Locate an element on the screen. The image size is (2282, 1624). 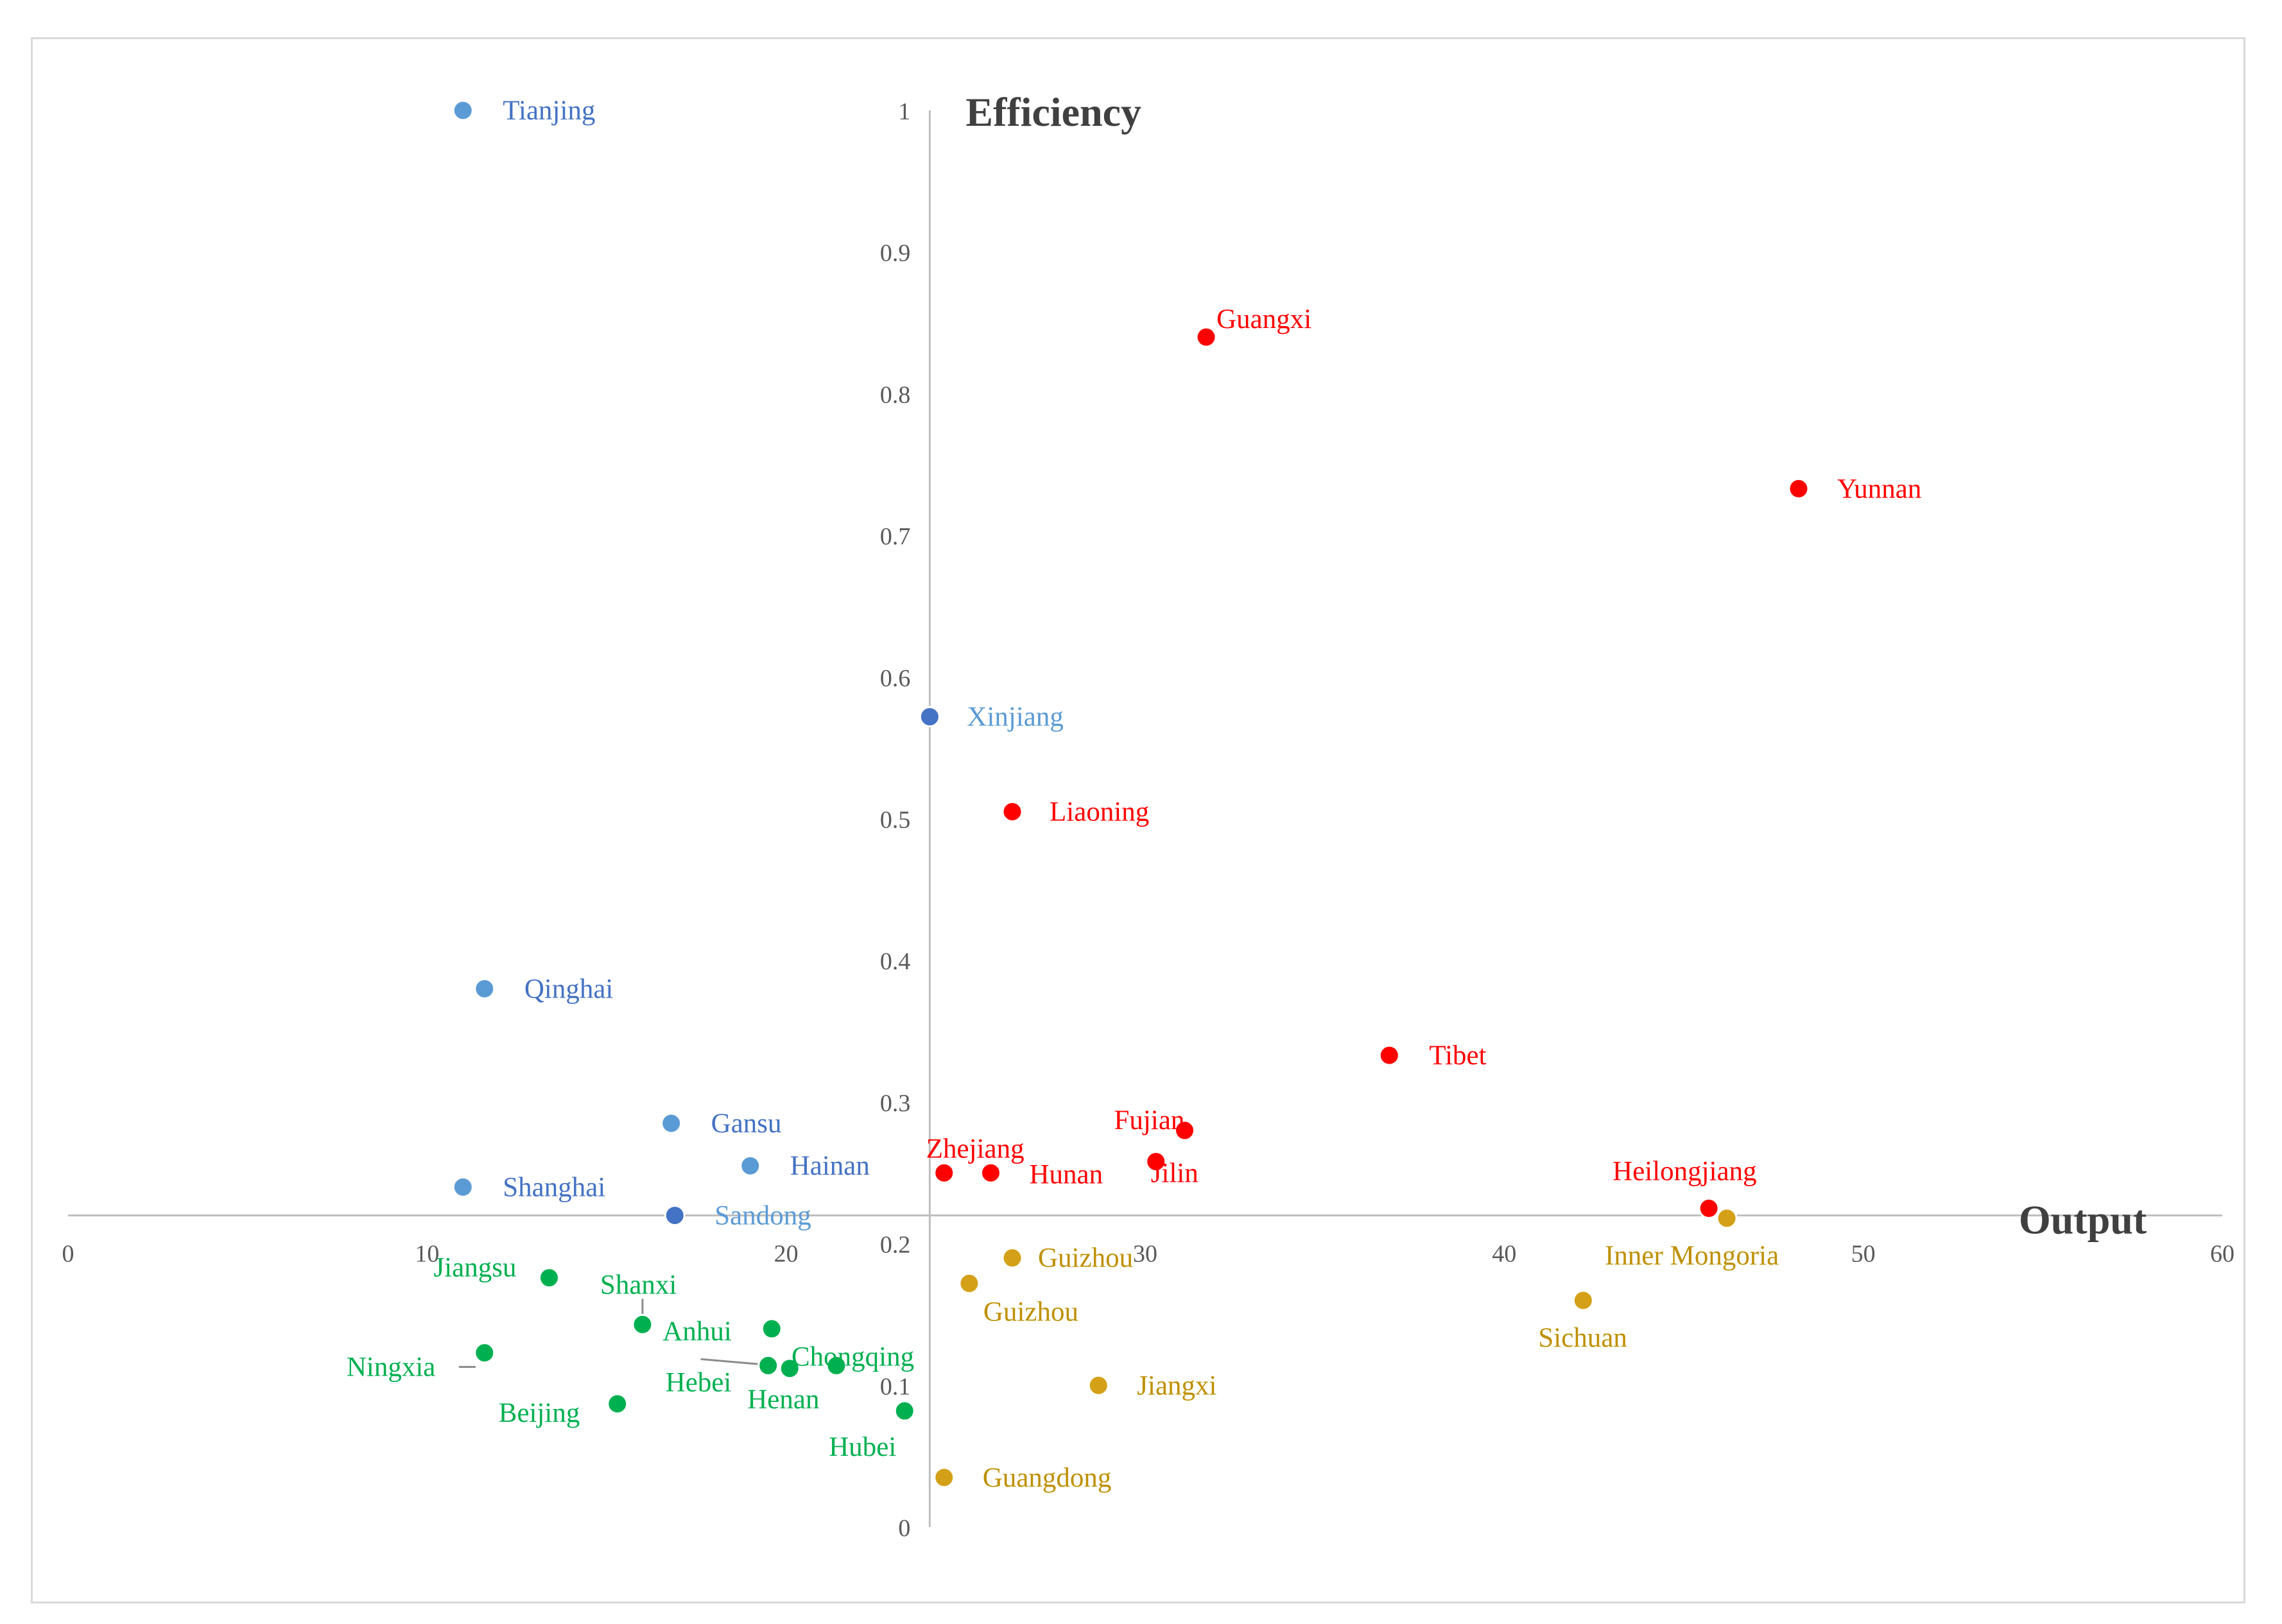
point-label: Henan is located at coordinates (783, 1400).